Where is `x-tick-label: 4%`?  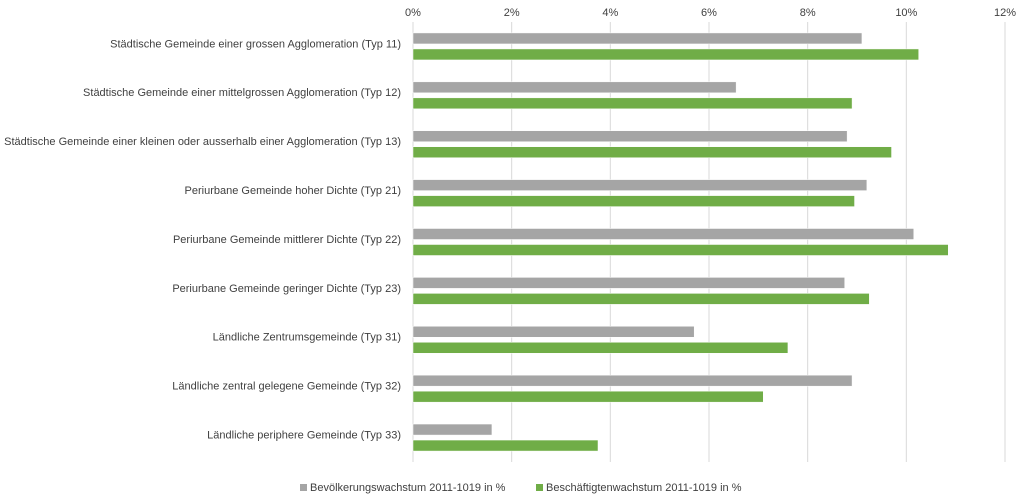
x-tick-label: 4% is located at coordinates (610, 13).